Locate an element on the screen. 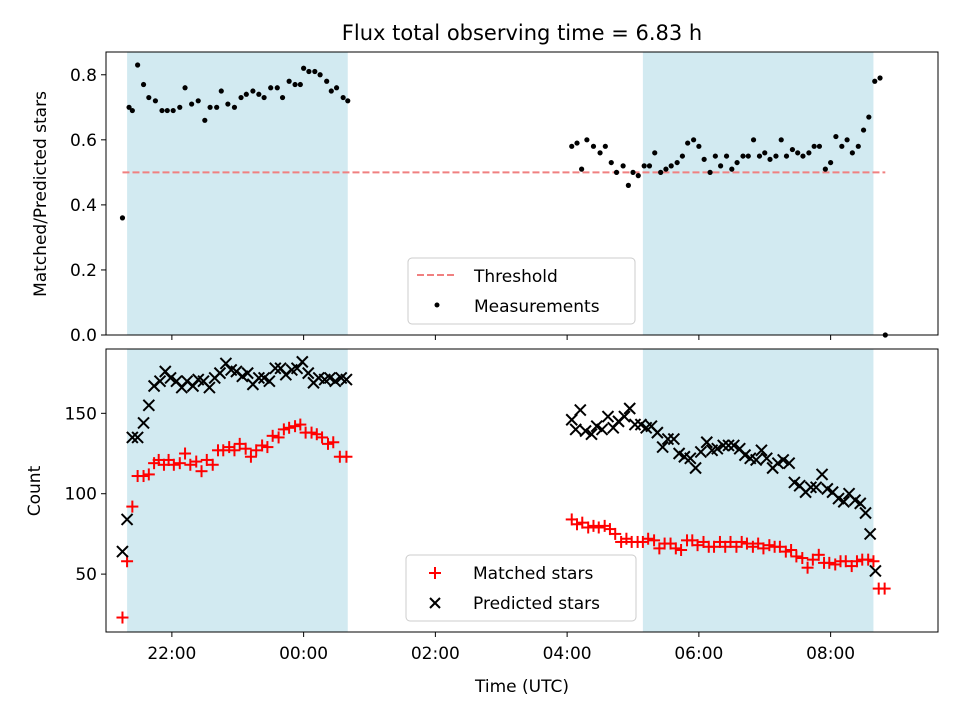 Image resolution: width=960 pixels, height=724 pixels. legend-matched-label: Matched stars is located at coordinates (533, 574).